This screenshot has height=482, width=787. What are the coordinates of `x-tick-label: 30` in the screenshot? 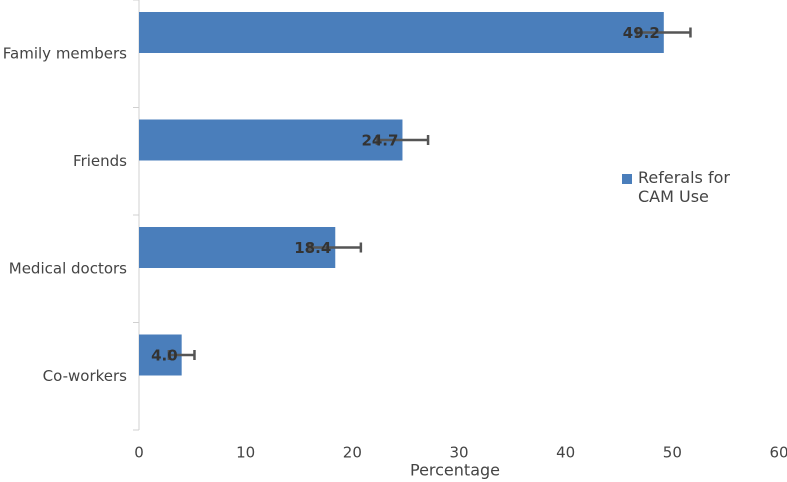 It's located at (458, 453).